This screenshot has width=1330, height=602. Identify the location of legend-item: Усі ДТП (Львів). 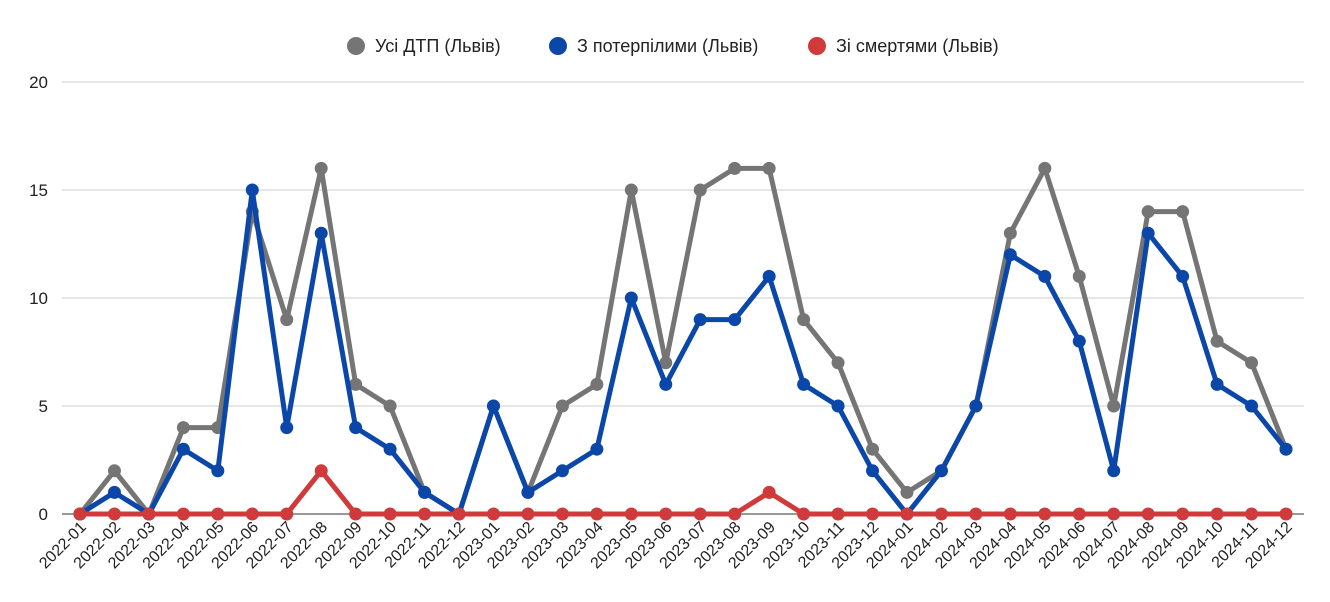
(424, 46).